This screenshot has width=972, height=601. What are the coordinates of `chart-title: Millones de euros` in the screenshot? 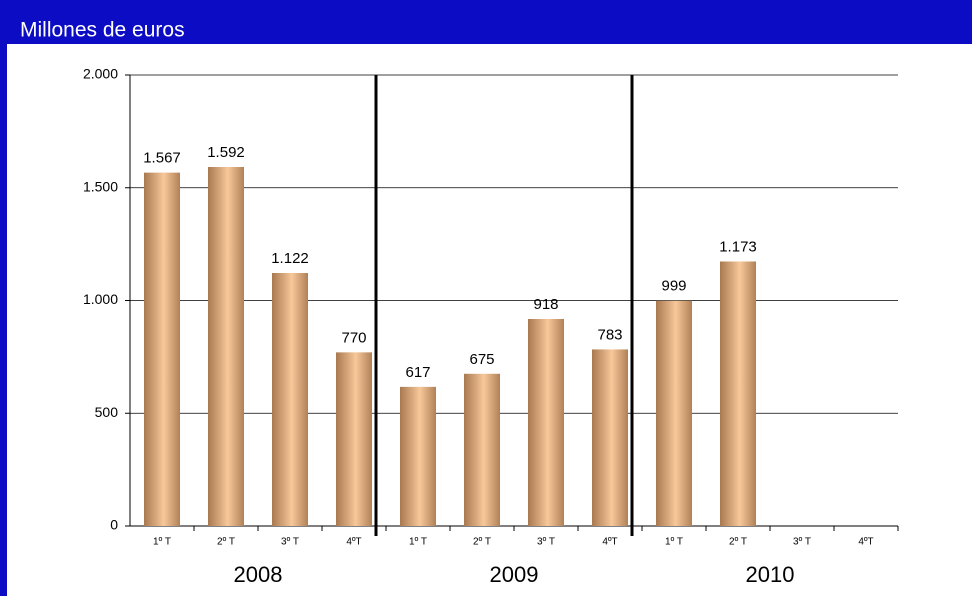 It's located at (102, 30).